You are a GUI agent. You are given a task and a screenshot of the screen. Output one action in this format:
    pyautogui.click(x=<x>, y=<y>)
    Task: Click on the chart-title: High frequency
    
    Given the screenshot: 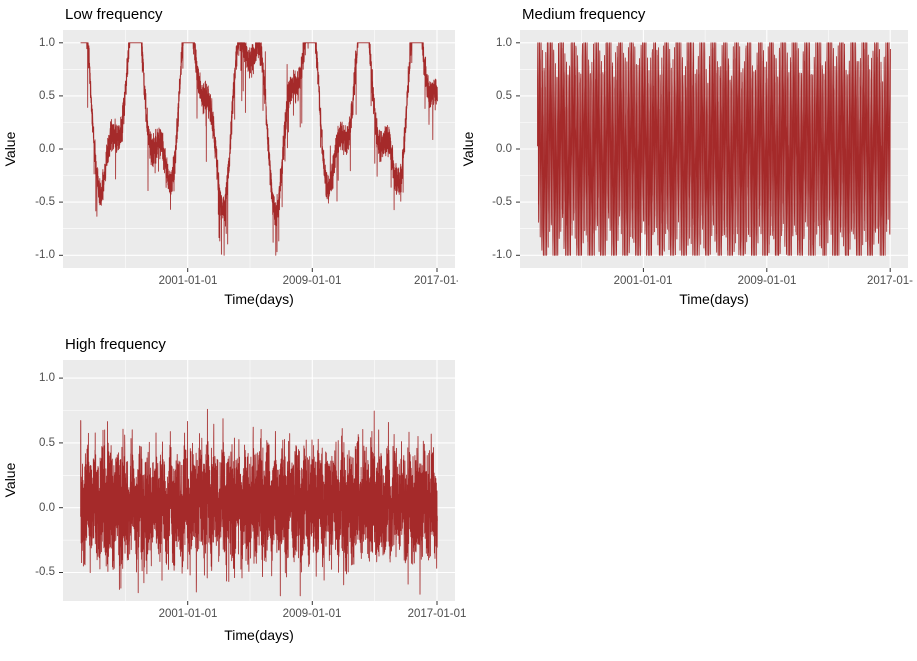 What is the action you would take?
    pyautogui.click(x=115, y=344)
    